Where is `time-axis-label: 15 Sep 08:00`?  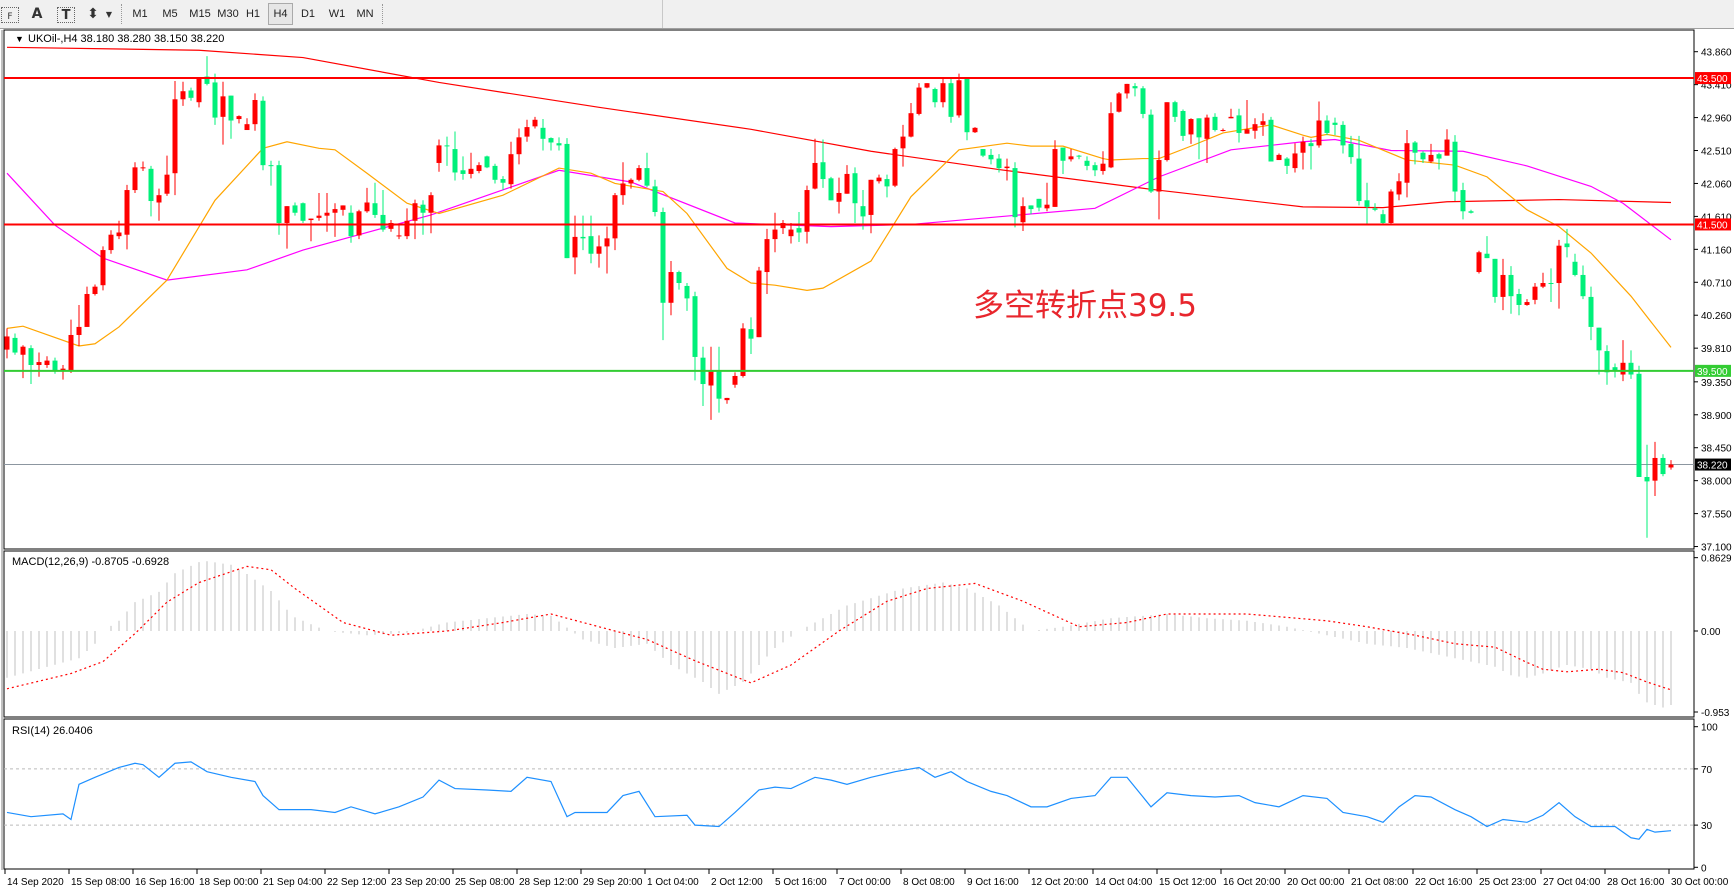
time-axis-label: 15 Sep 08:00 is located at coordinates (101, 882).